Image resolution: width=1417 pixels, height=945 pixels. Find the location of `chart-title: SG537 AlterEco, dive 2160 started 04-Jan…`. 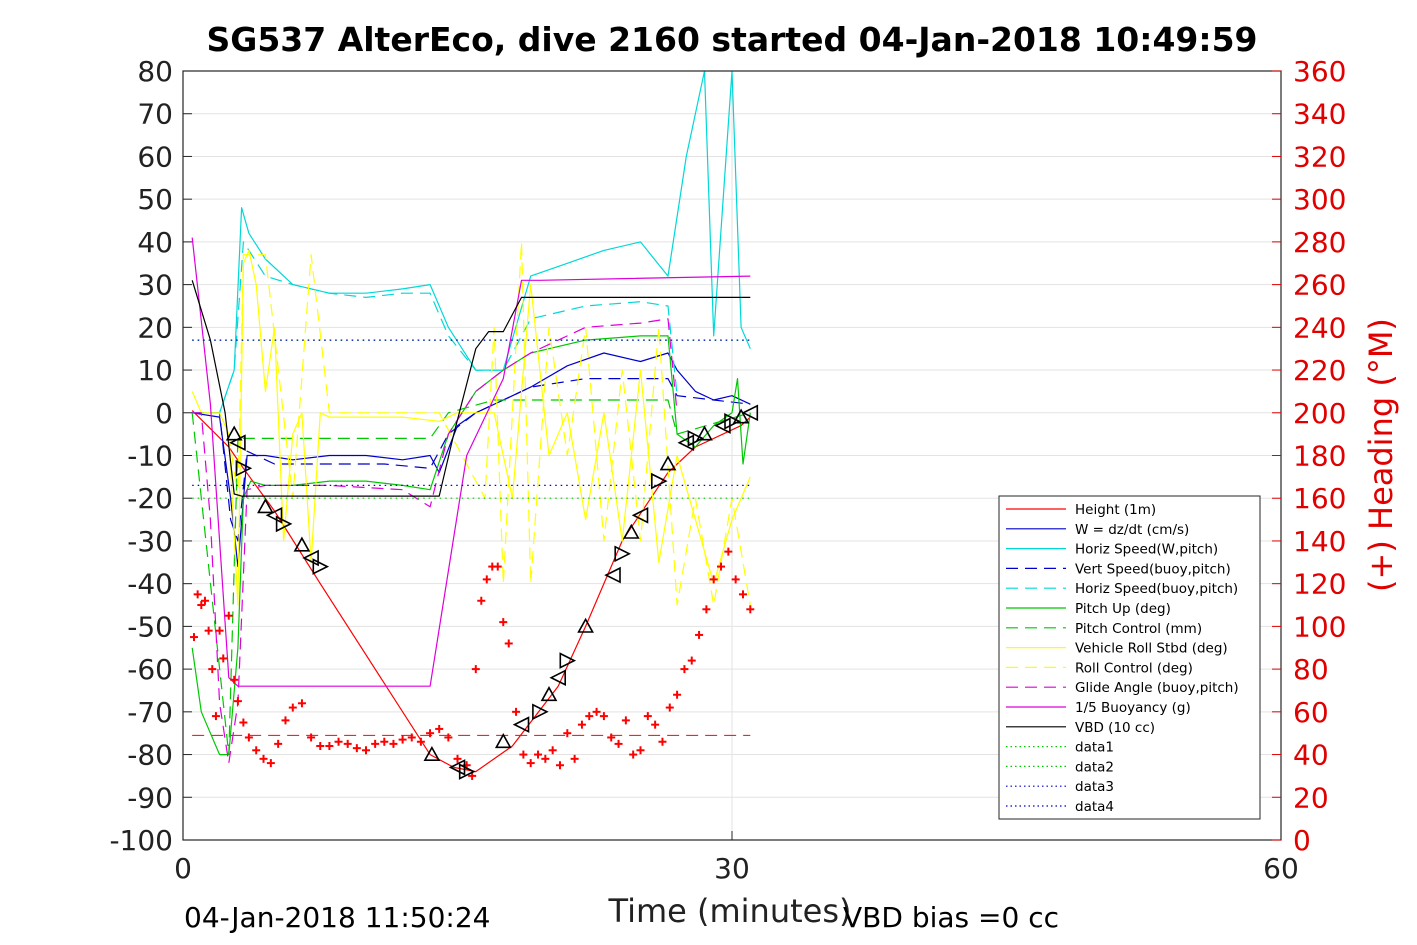

chart-title: SG537 AlterEco, dive 2160 started 04-Jan… is located at coordinates (731, 39).